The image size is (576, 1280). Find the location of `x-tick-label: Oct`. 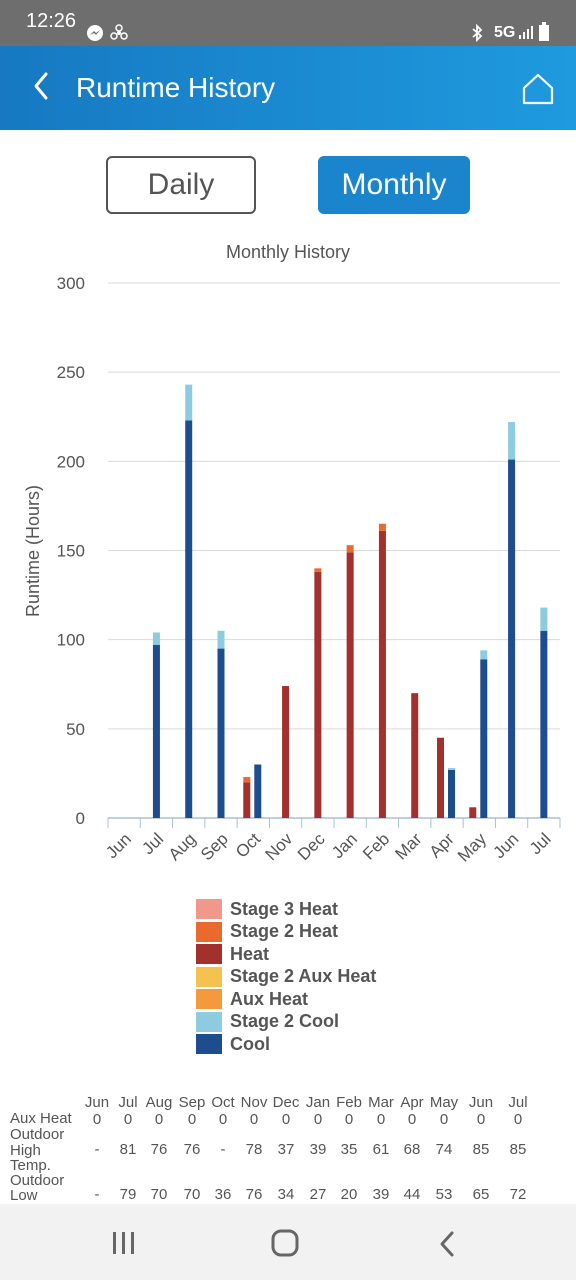

x-tick-label: Oct is located at coordinates (248, 845).